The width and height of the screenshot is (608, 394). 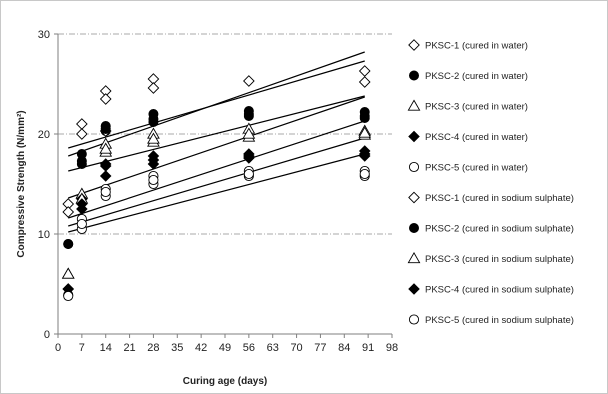 What do you see at coordinates (44, 35) in the screenshot?
I see `y-tick-label-30: 30` at bounding box center [44, 35].